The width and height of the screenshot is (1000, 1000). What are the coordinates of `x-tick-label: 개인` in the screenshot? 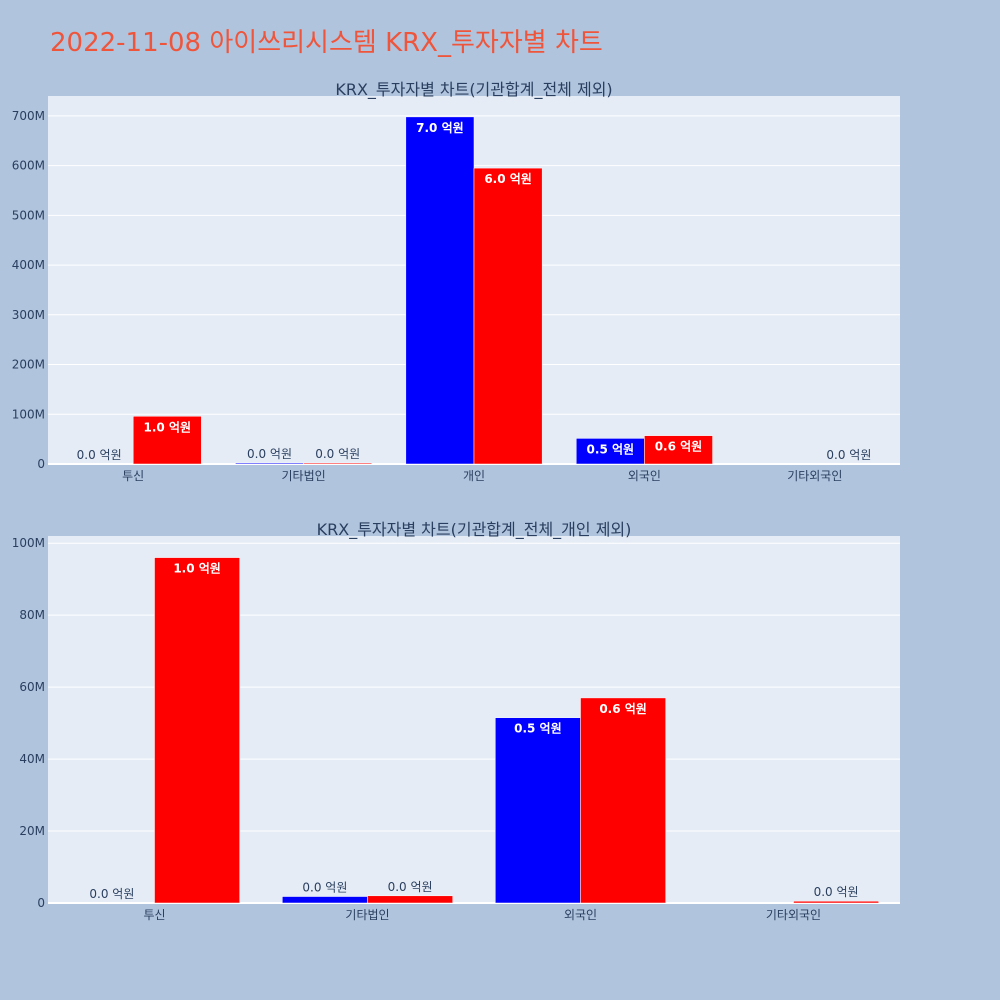 It's located at (474, 476).